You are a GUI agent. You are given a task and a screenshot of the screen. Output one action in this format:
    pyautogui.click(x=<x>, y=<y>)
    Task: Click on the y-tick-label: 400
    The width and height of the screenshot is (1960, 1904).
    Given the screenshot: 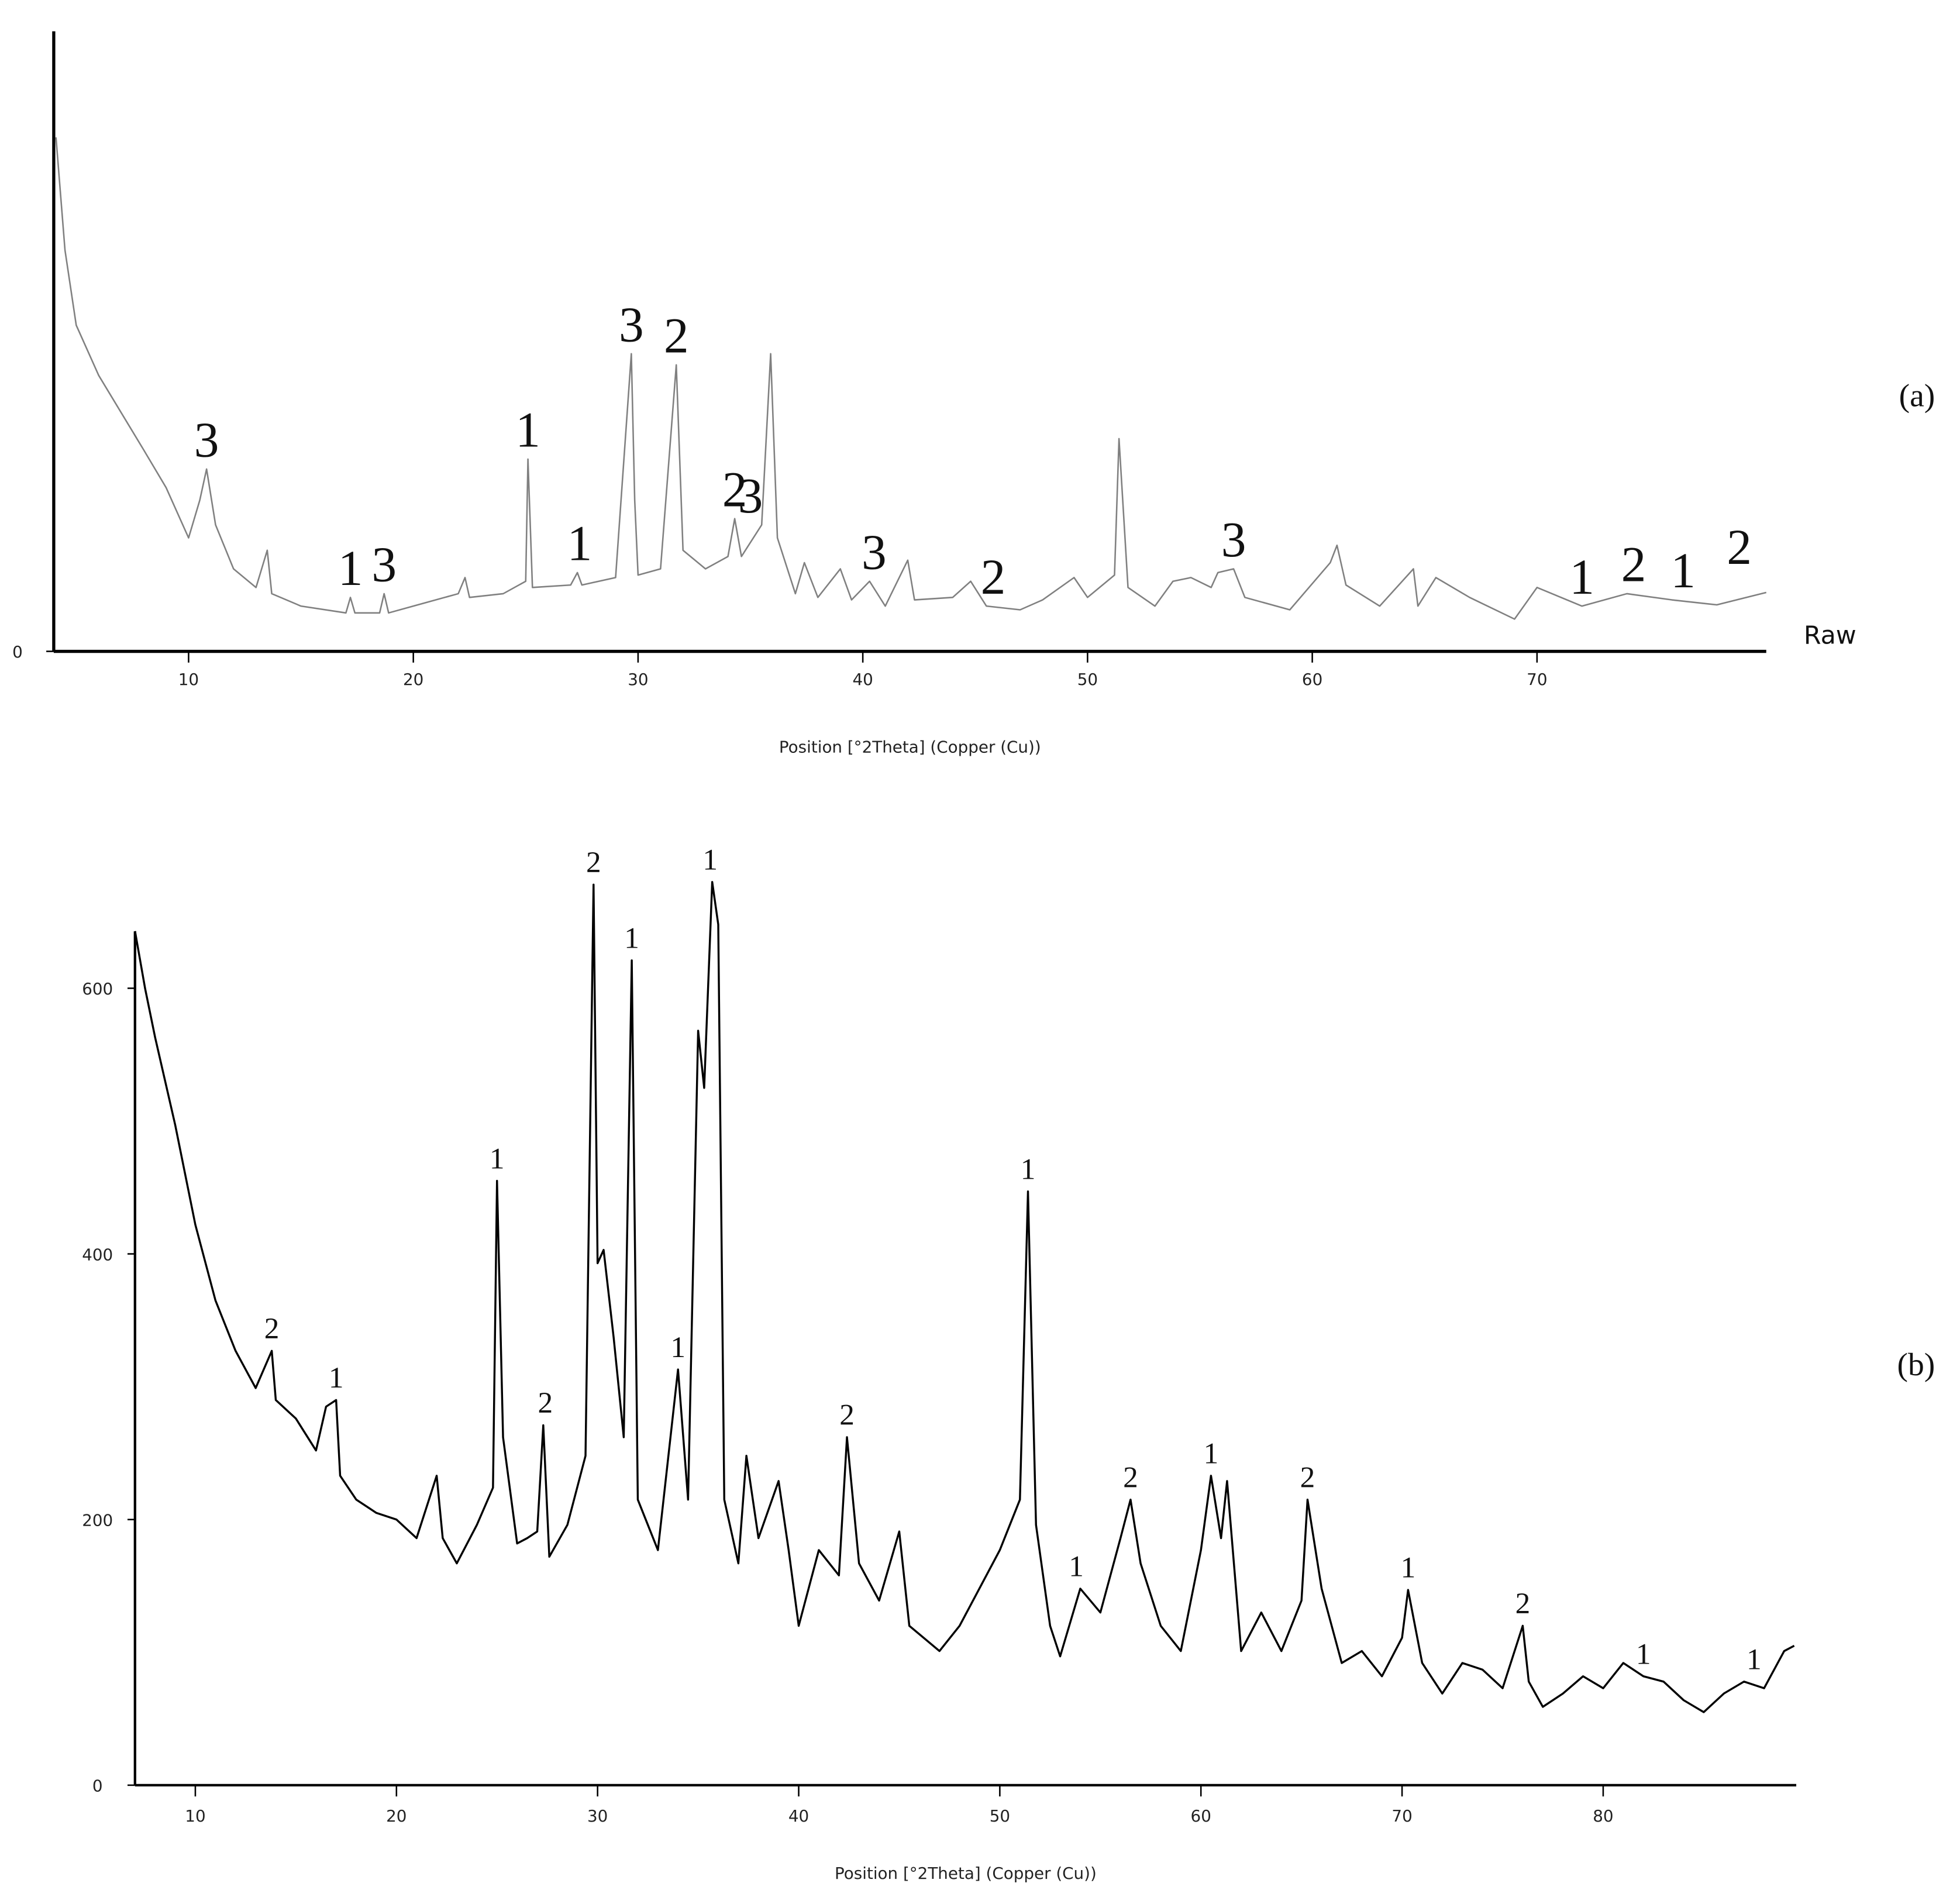 What is the action you would take?
    pyautogui.click(x=98, y=1254)
    